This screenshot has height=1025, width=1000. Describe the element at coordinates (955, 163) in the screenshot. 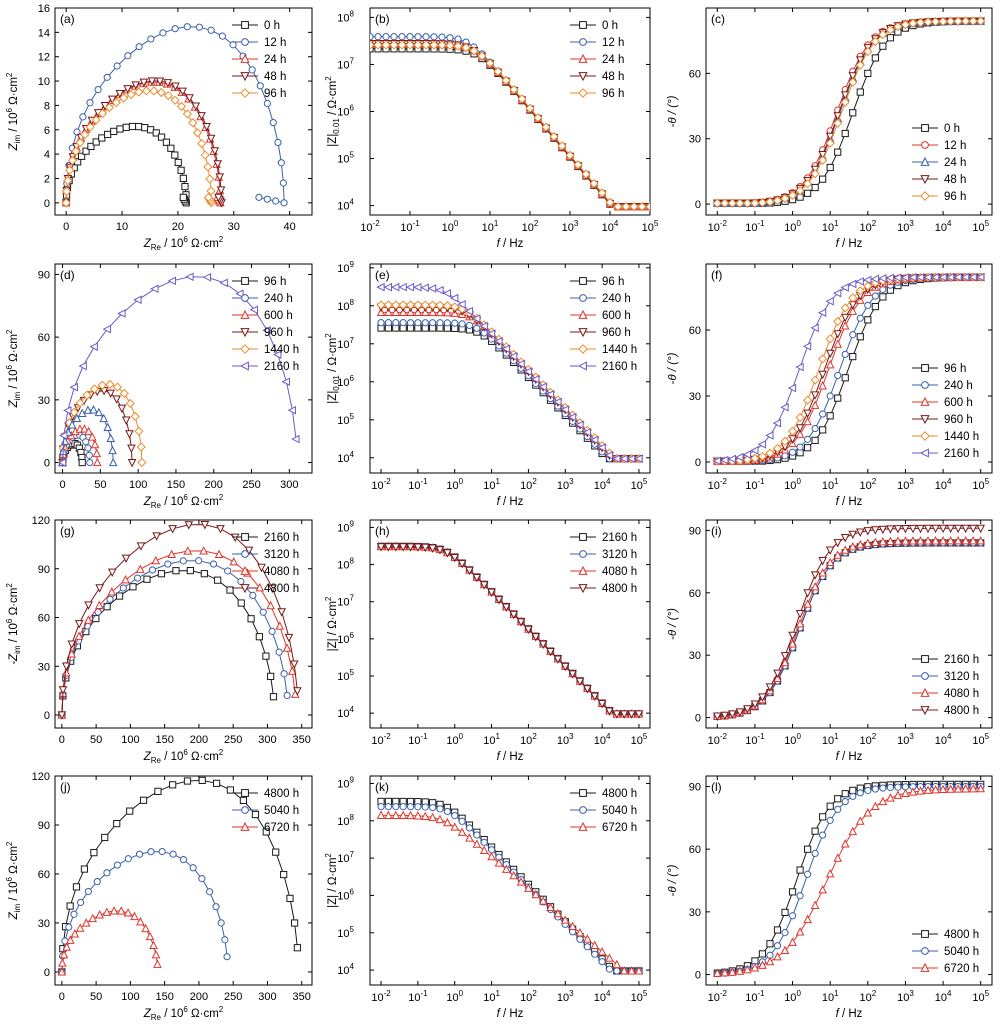

I see `legend-label: 24 h` at that location.